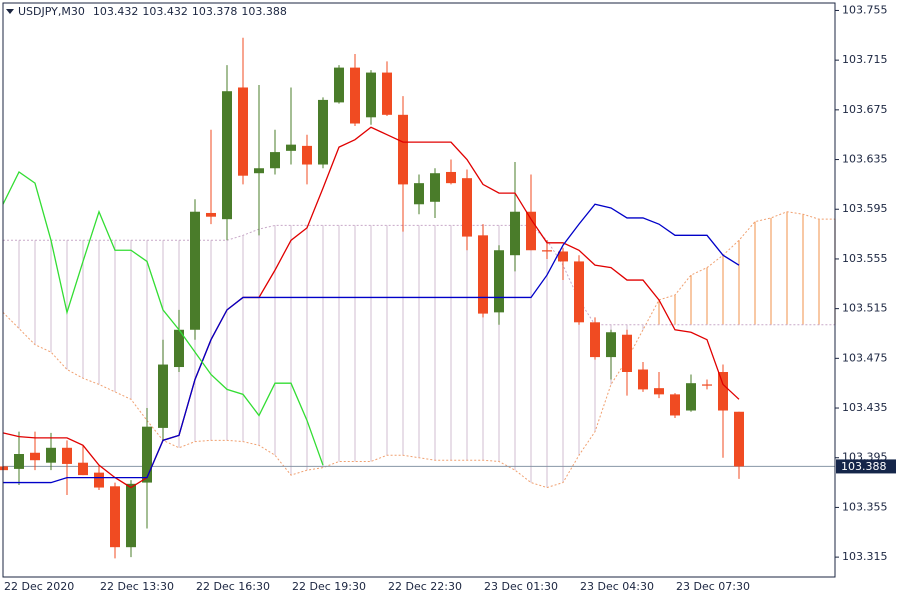 The height and width of the screenshot is (600, 900). Describe the element at coordinates (116, 11) in the screenshot. I see `header-open: 103.432` at that location.